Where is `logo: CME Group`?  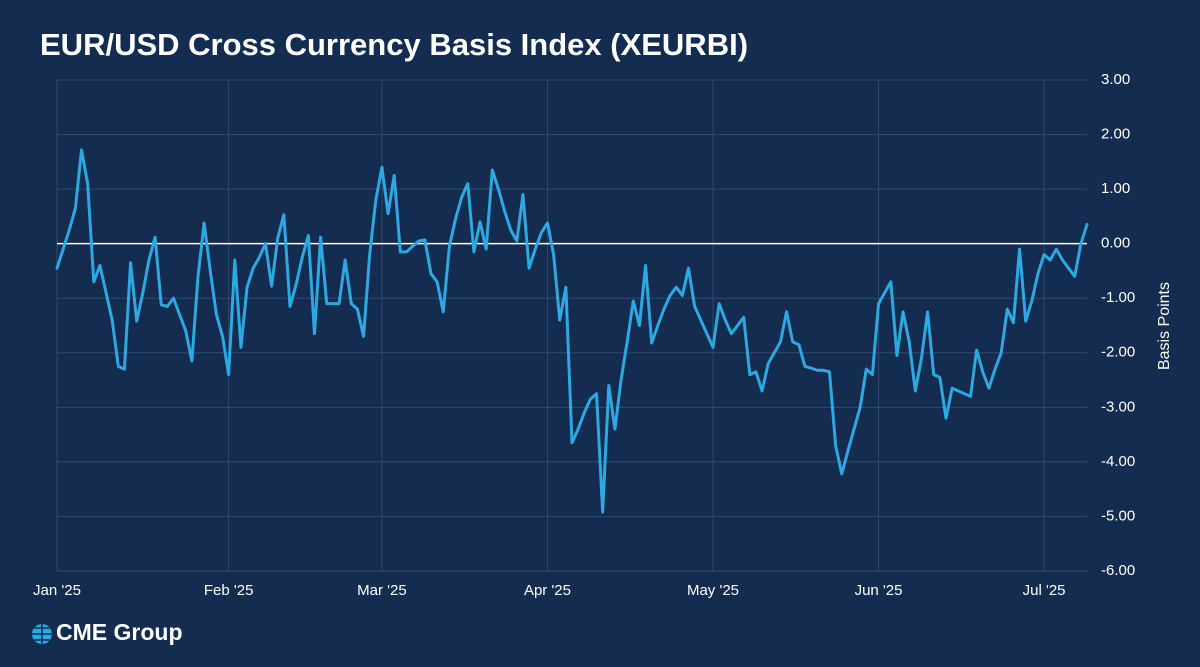 logo: CME Group is located at coordinates (107, 632).